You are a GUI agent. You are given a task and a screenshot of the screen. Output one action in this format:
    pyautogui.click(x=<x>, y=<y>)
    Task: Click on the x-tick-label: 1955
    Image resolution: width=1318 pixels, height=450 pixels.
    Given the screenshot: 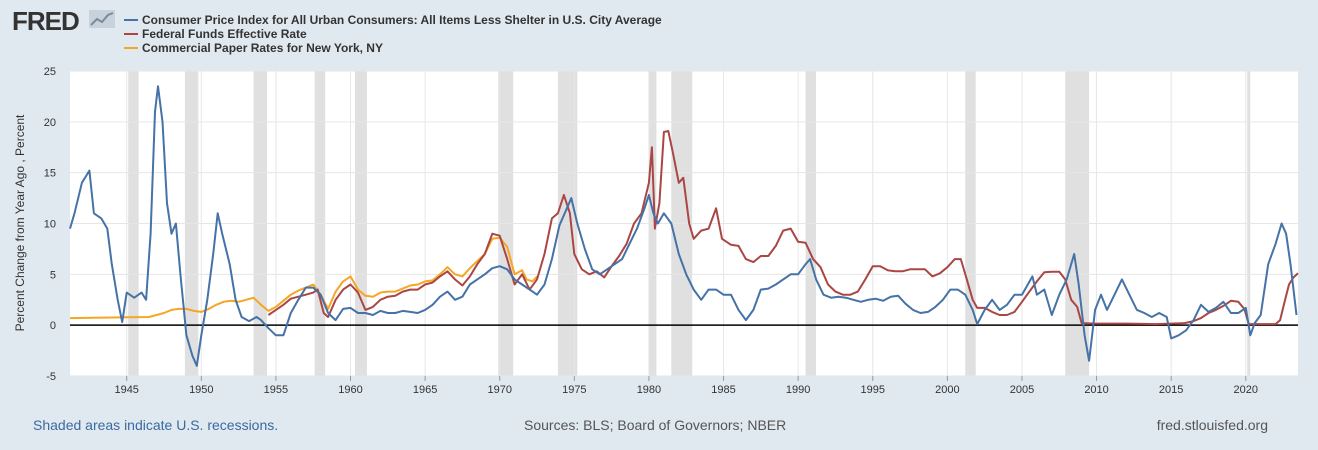 What is the action you would take?
    pyautogui.click(x=276, y=390)
    